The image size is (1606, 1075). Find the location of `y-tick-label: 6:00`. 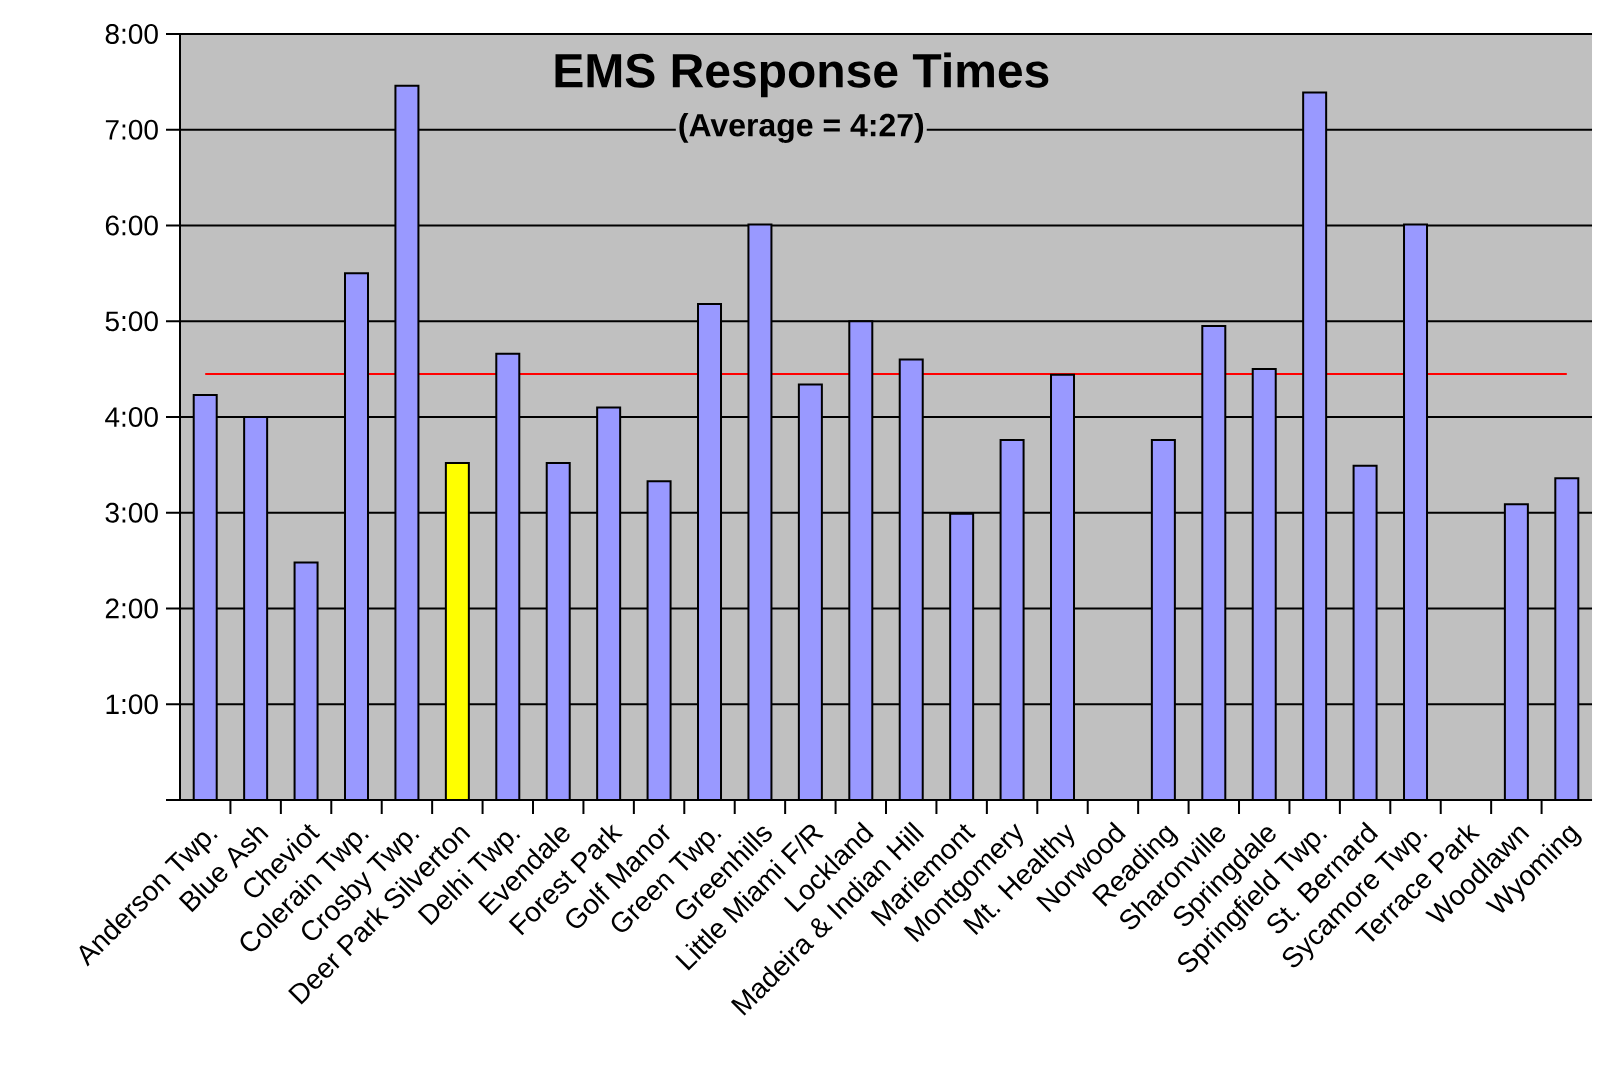

y-tick-label: 6:00 is located at coordinates (131, 225).